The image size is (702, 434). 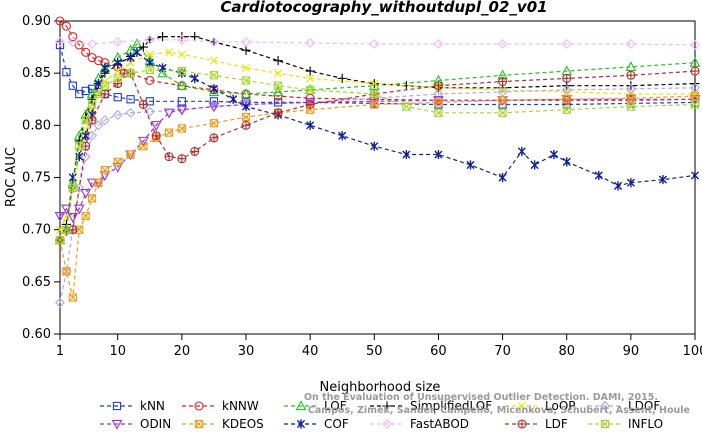 What do you see at coordinates (605, 406) in the screenshot?
I see `legend-marker-ldof` at bounding box center [605, 406].